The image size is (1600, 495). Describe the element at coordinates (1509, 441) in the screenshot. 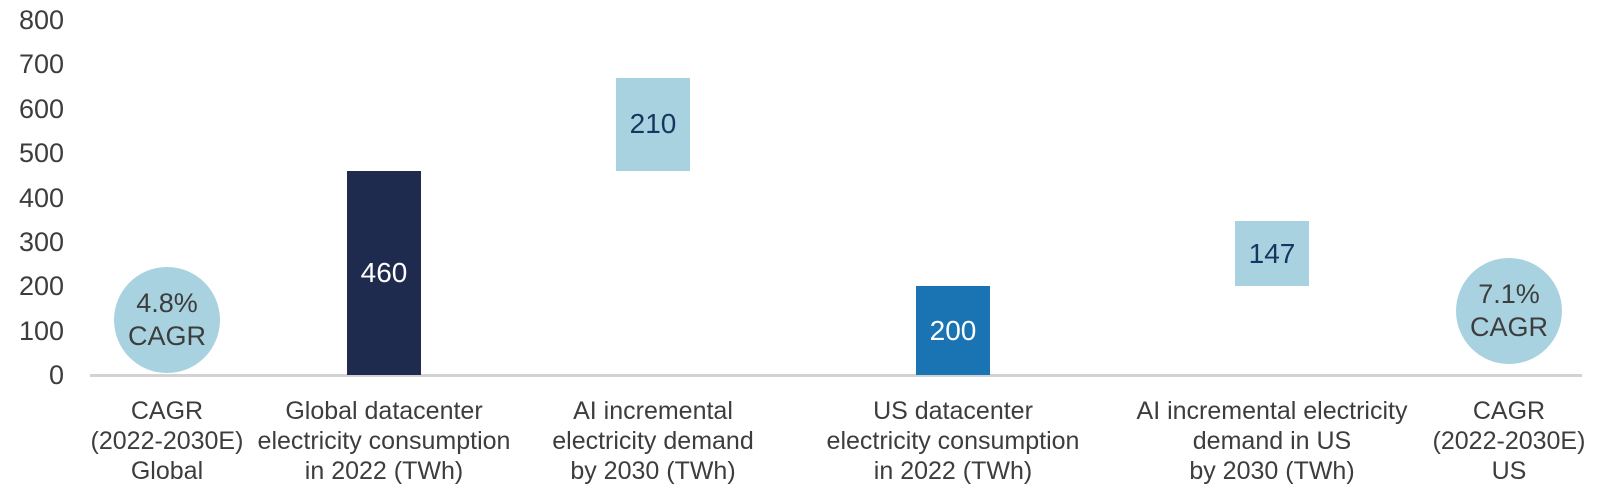

I see `category-label-cagr-us: CAGR (2022-2030E) US` at that location.